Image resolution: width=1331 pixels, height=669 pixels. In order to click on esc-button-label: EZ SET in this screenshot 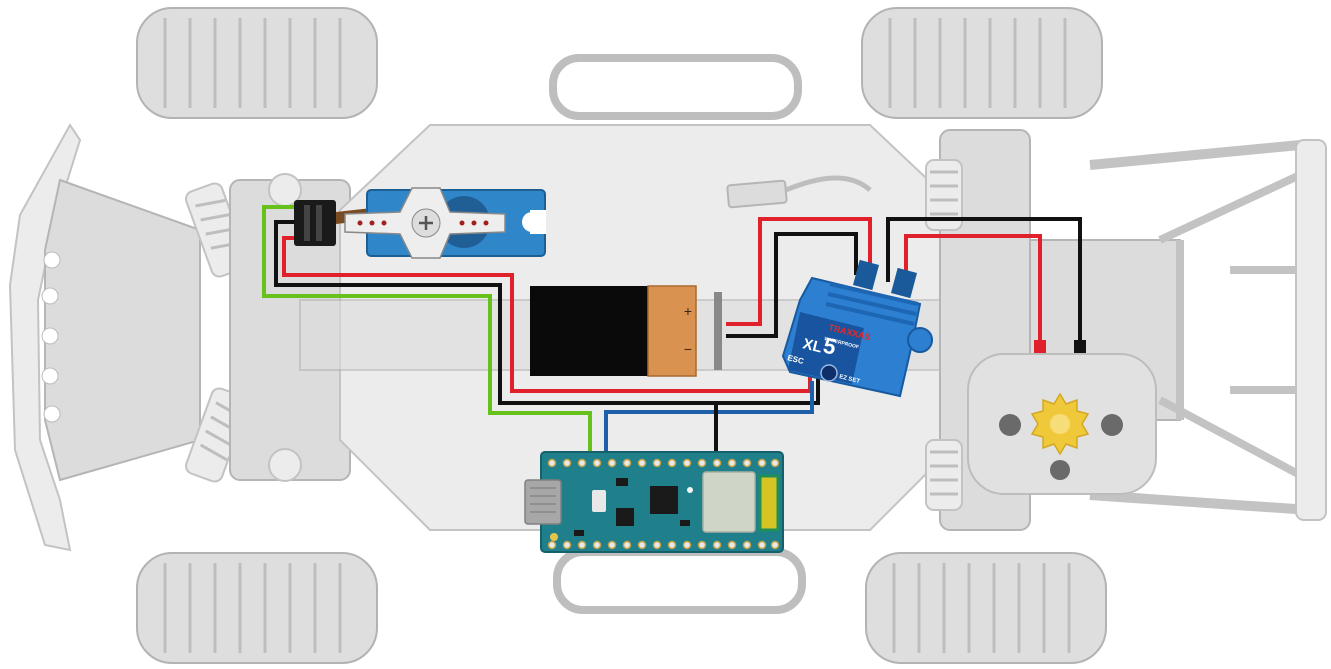, I will do `click(850, 379)`.